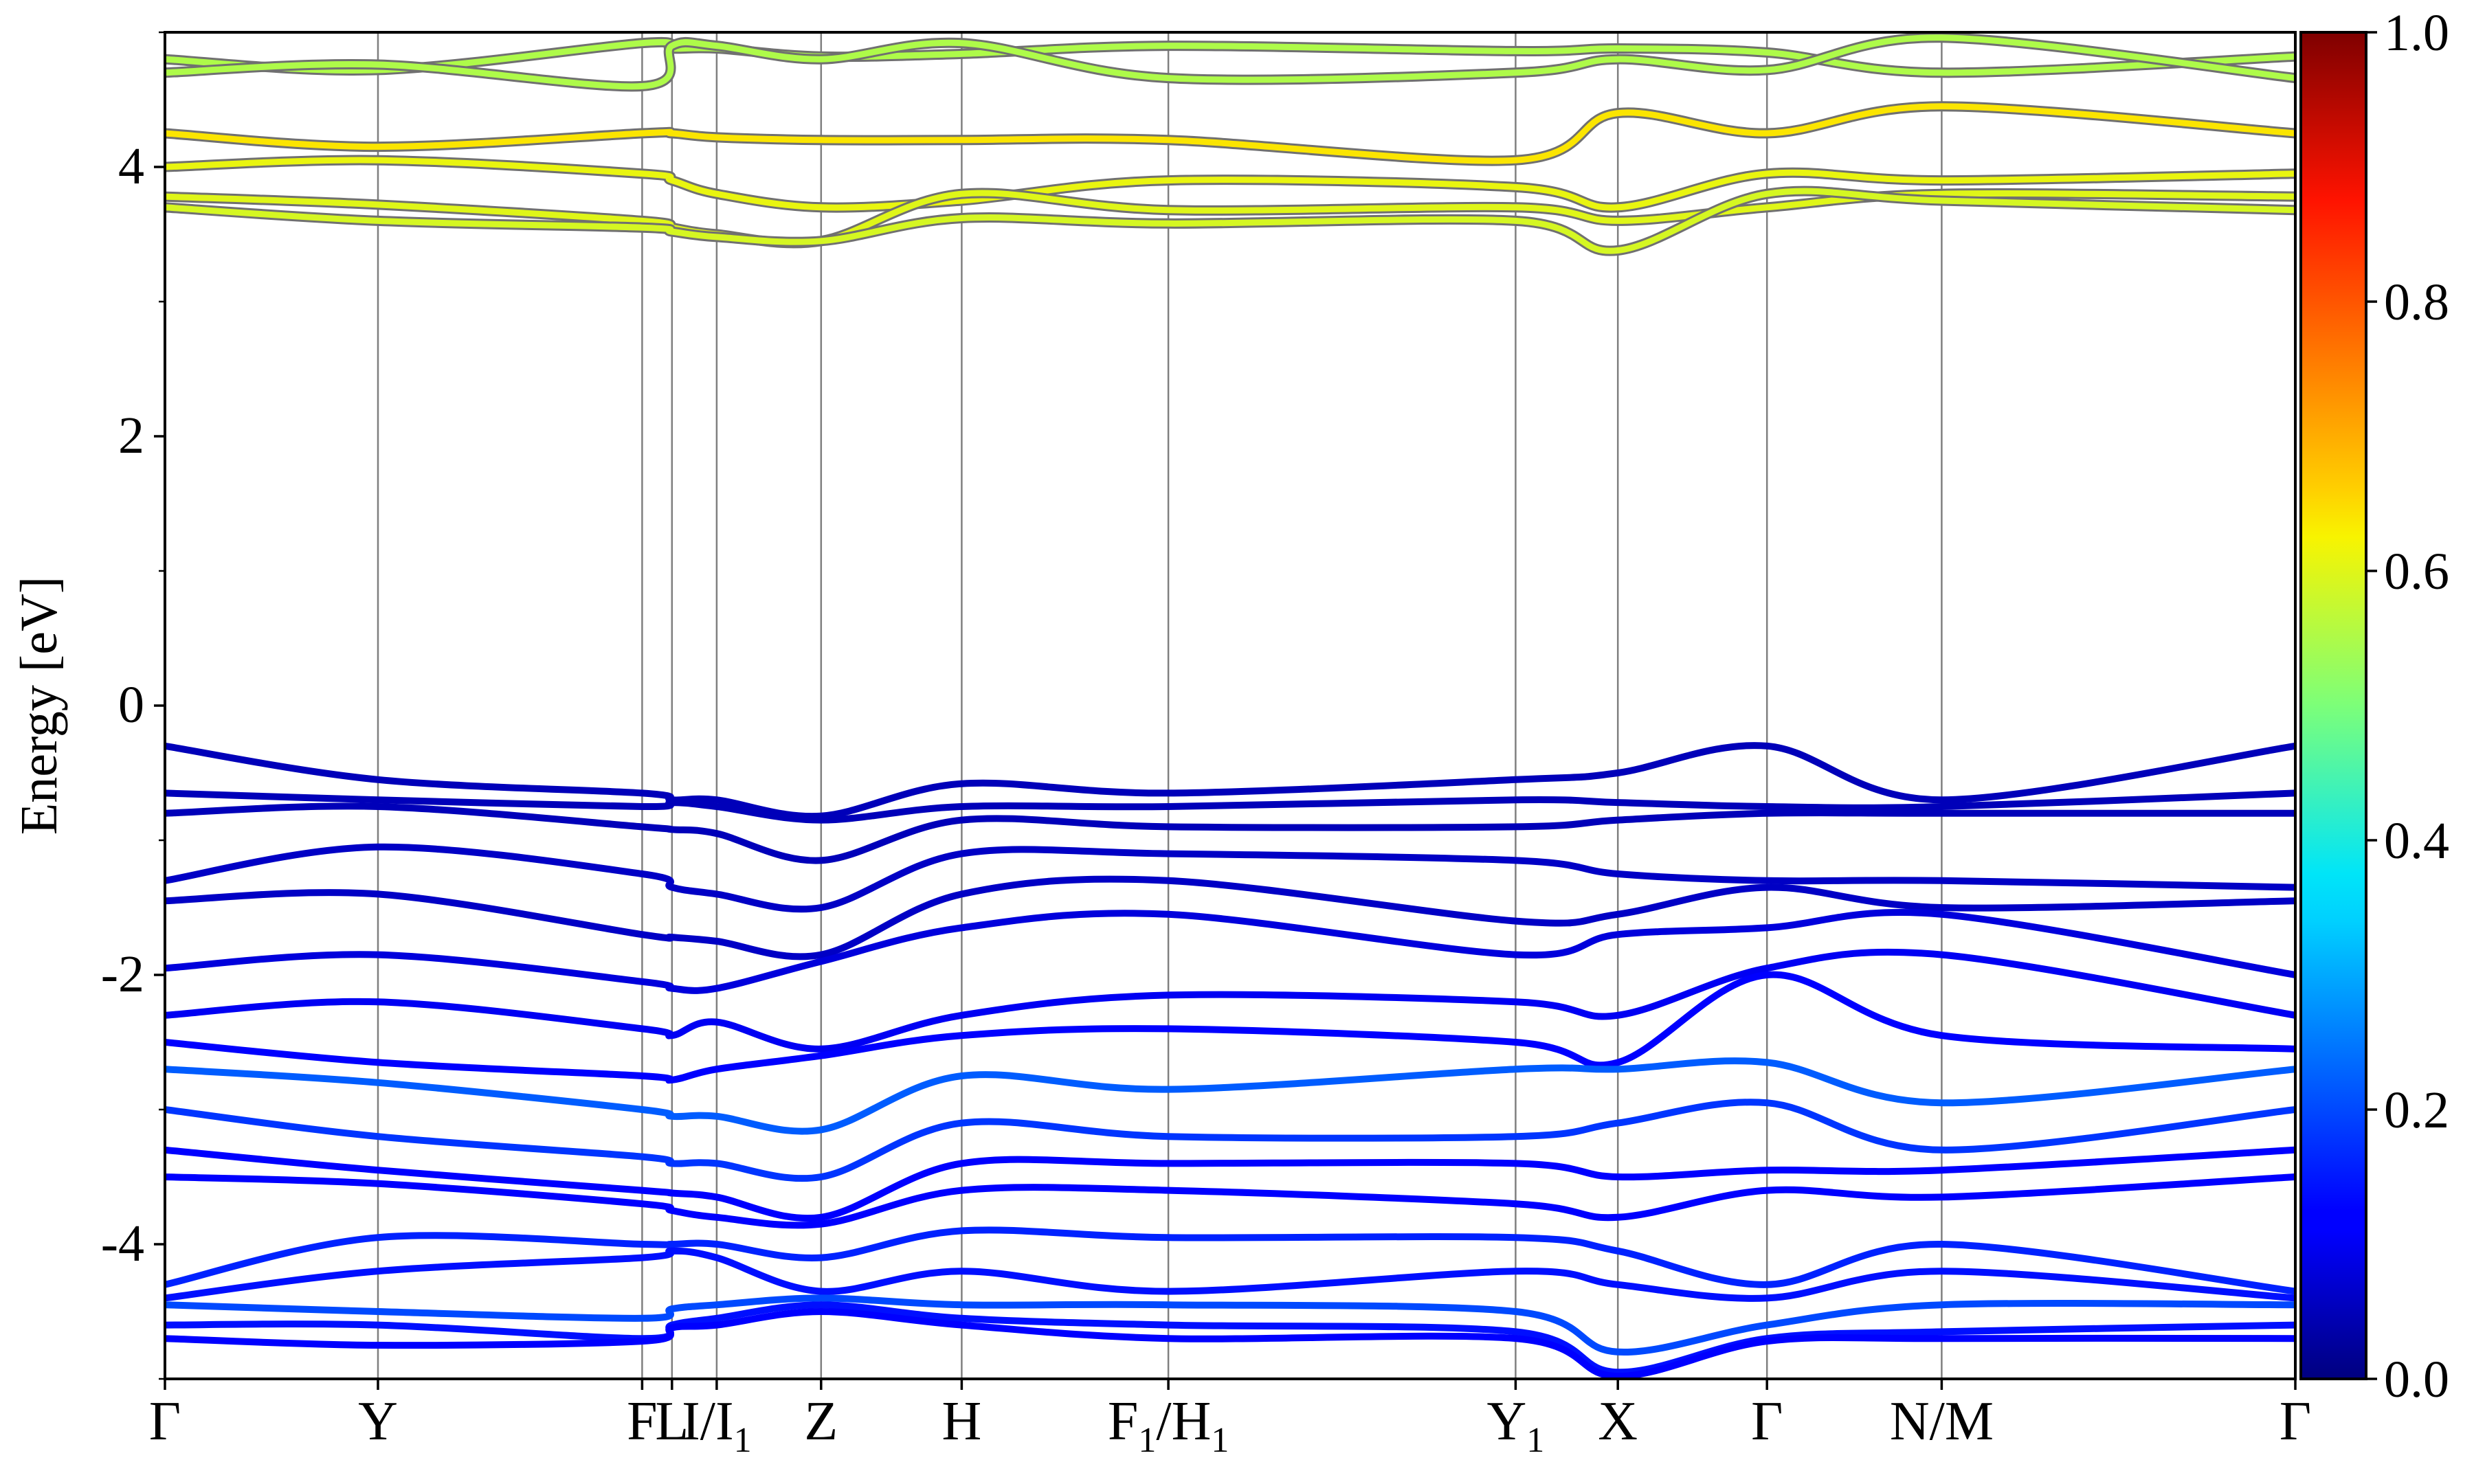 The height and width of the screenshot is (1484, 2474). What do you see at coordinates (2416, 302) in the screenshot?
I see `colorbar-tick-label: 0.8` at bounding box center [2416, 302].